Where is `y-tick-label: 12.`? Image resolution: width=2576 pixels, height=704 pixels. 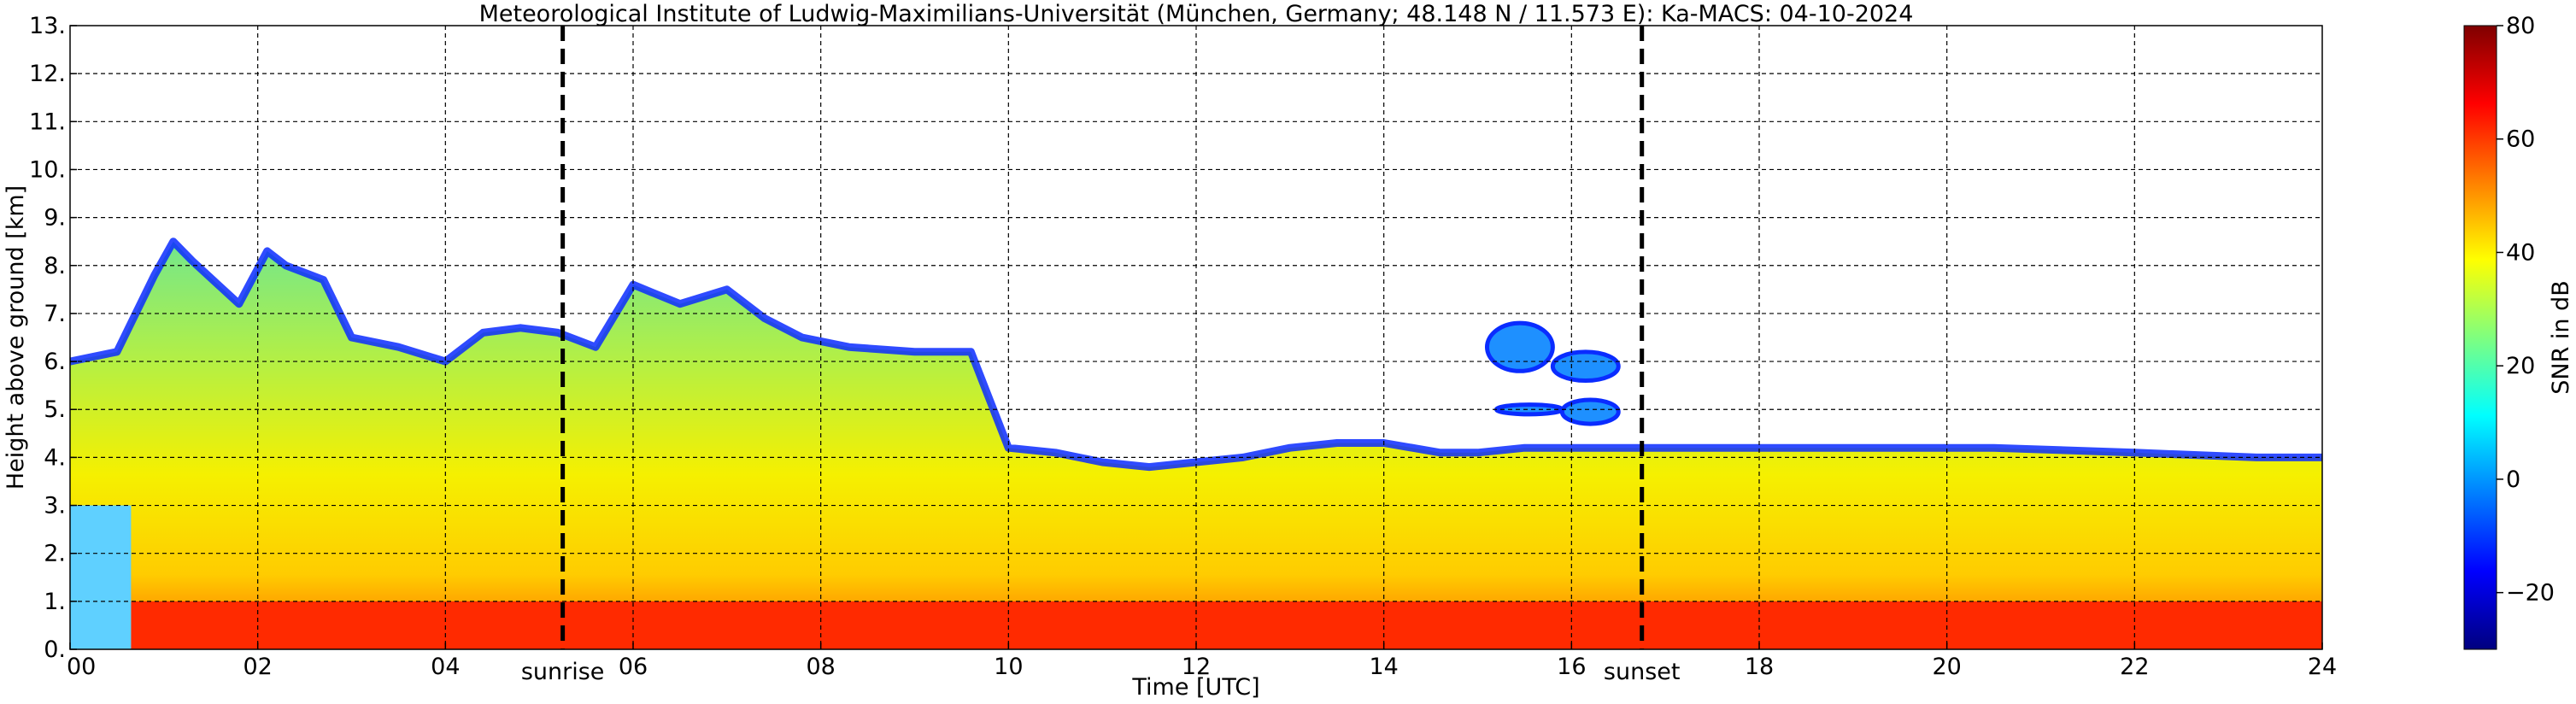
y-tick-label: 12. is located at coordinates (47, 74).